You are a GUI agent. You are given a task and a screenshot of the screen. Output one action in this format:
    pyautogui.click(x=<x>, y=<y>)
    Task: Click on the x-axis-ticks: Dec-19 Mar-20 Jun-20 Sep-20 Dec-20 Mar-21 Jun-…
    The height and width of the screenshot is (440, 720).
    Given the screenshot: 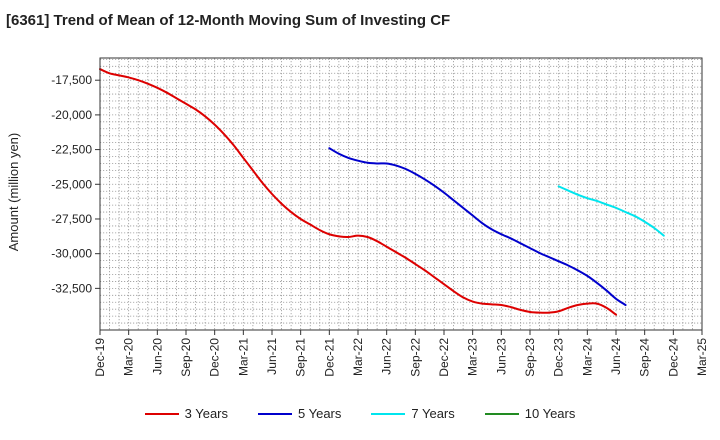 What is the action you would take?
    pyautogui.click(x=401, y=353)
    